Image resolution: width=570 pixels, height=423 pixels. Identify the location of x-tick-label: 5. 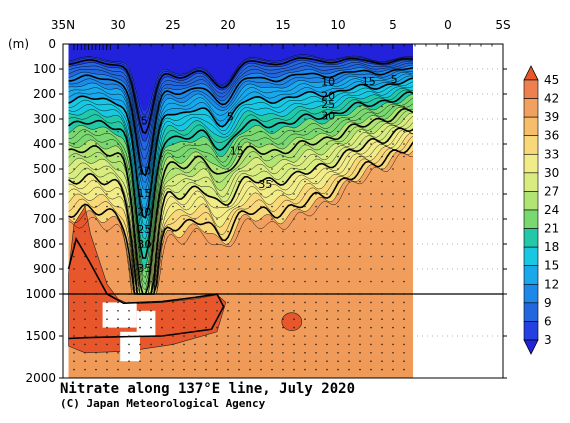
(393, 25).